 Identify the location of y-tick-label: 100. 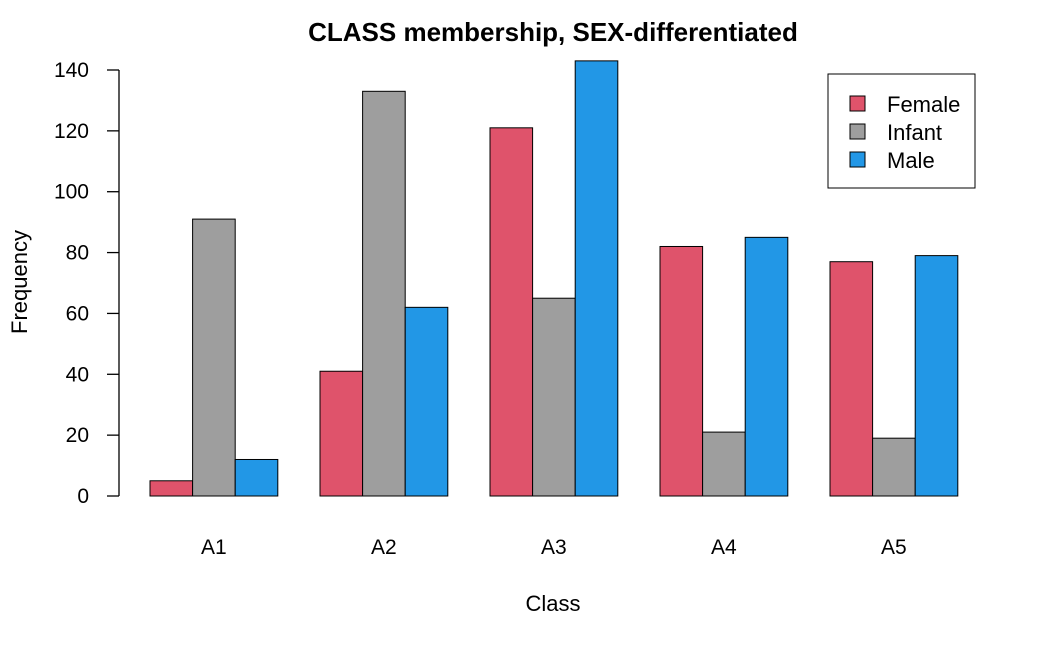
(71, 192).